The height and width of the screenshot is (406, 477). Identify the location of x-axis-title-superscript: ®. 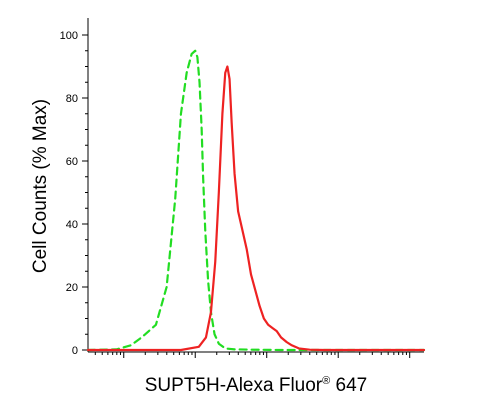
(326, 381).